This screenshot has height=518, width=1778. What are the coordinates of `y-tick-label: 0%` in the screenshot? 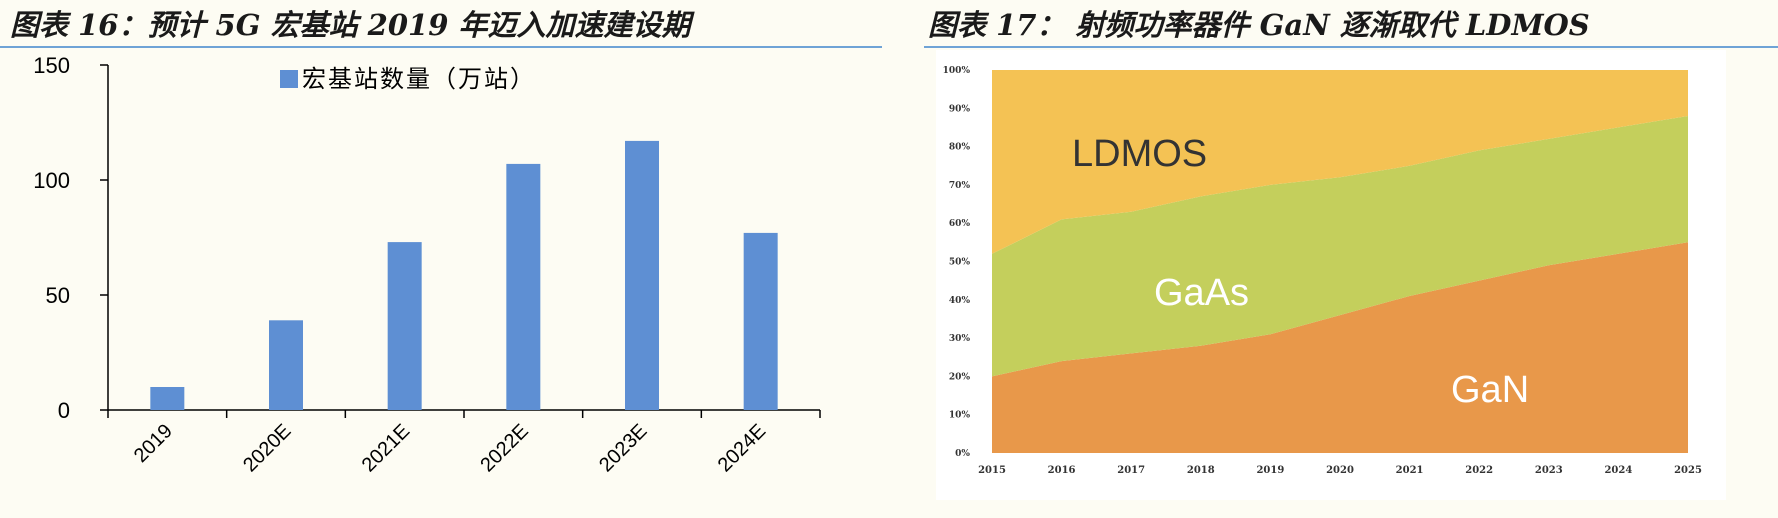 It's located at (962, 454).